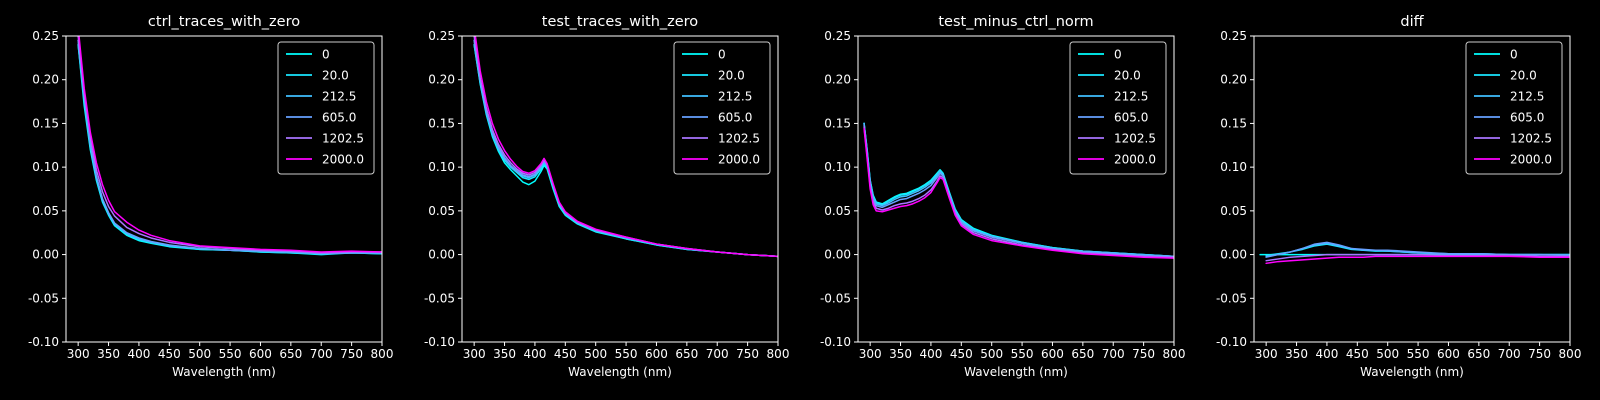  I want to click on legend-label: 2000.0, so click(343, 160).